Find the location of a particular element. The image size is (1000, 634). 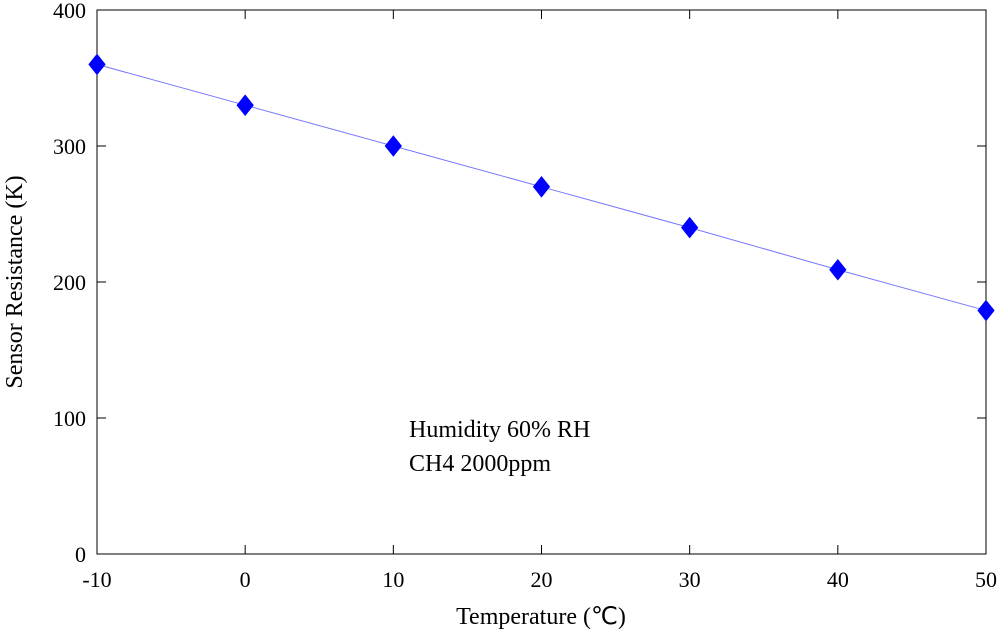

x-tick-label-1: 0 is located at coordinates (245, 579).